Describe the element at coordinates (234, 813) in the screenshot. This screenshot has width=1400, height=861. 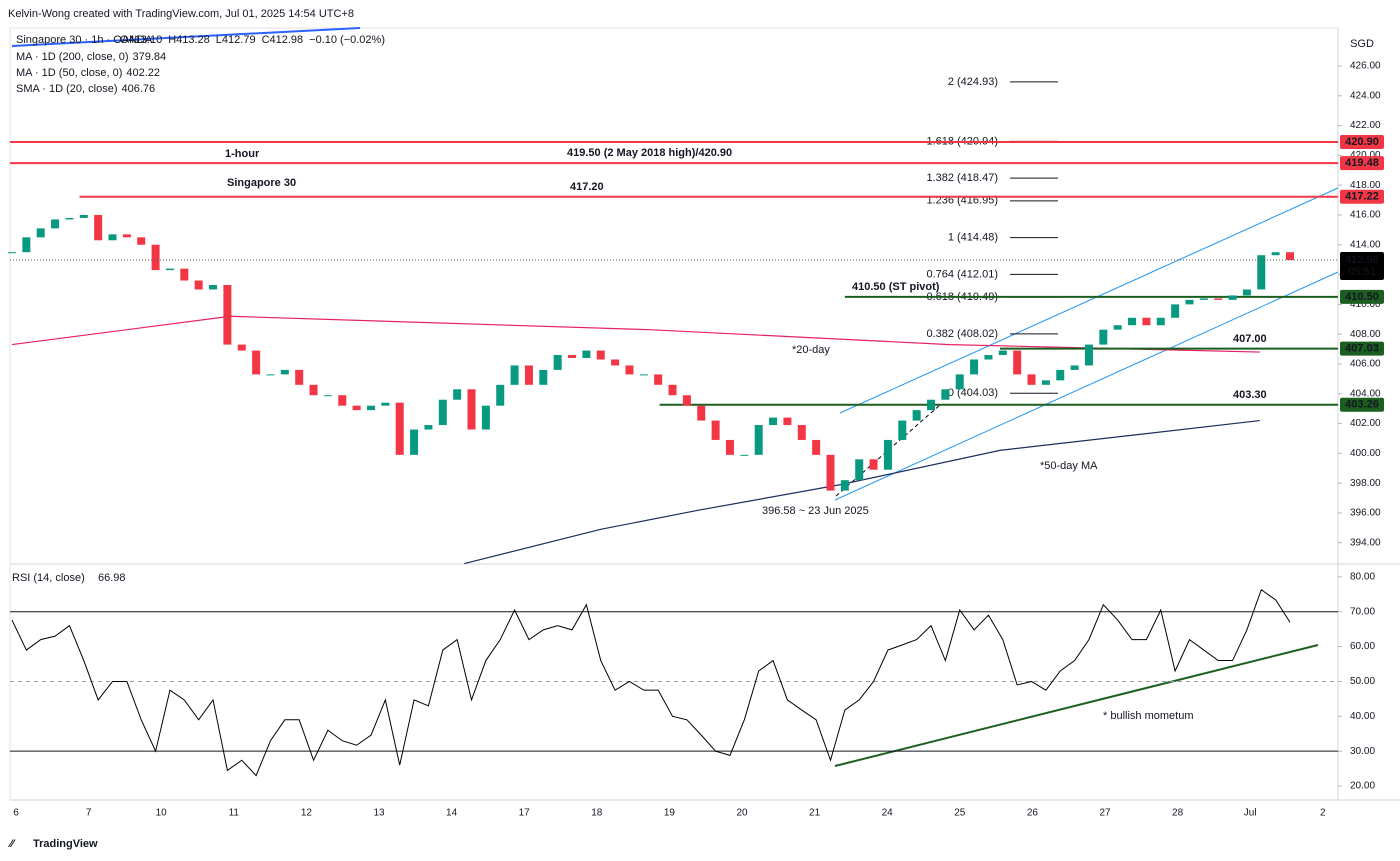
I see `x-tick-label: 11` at that location.